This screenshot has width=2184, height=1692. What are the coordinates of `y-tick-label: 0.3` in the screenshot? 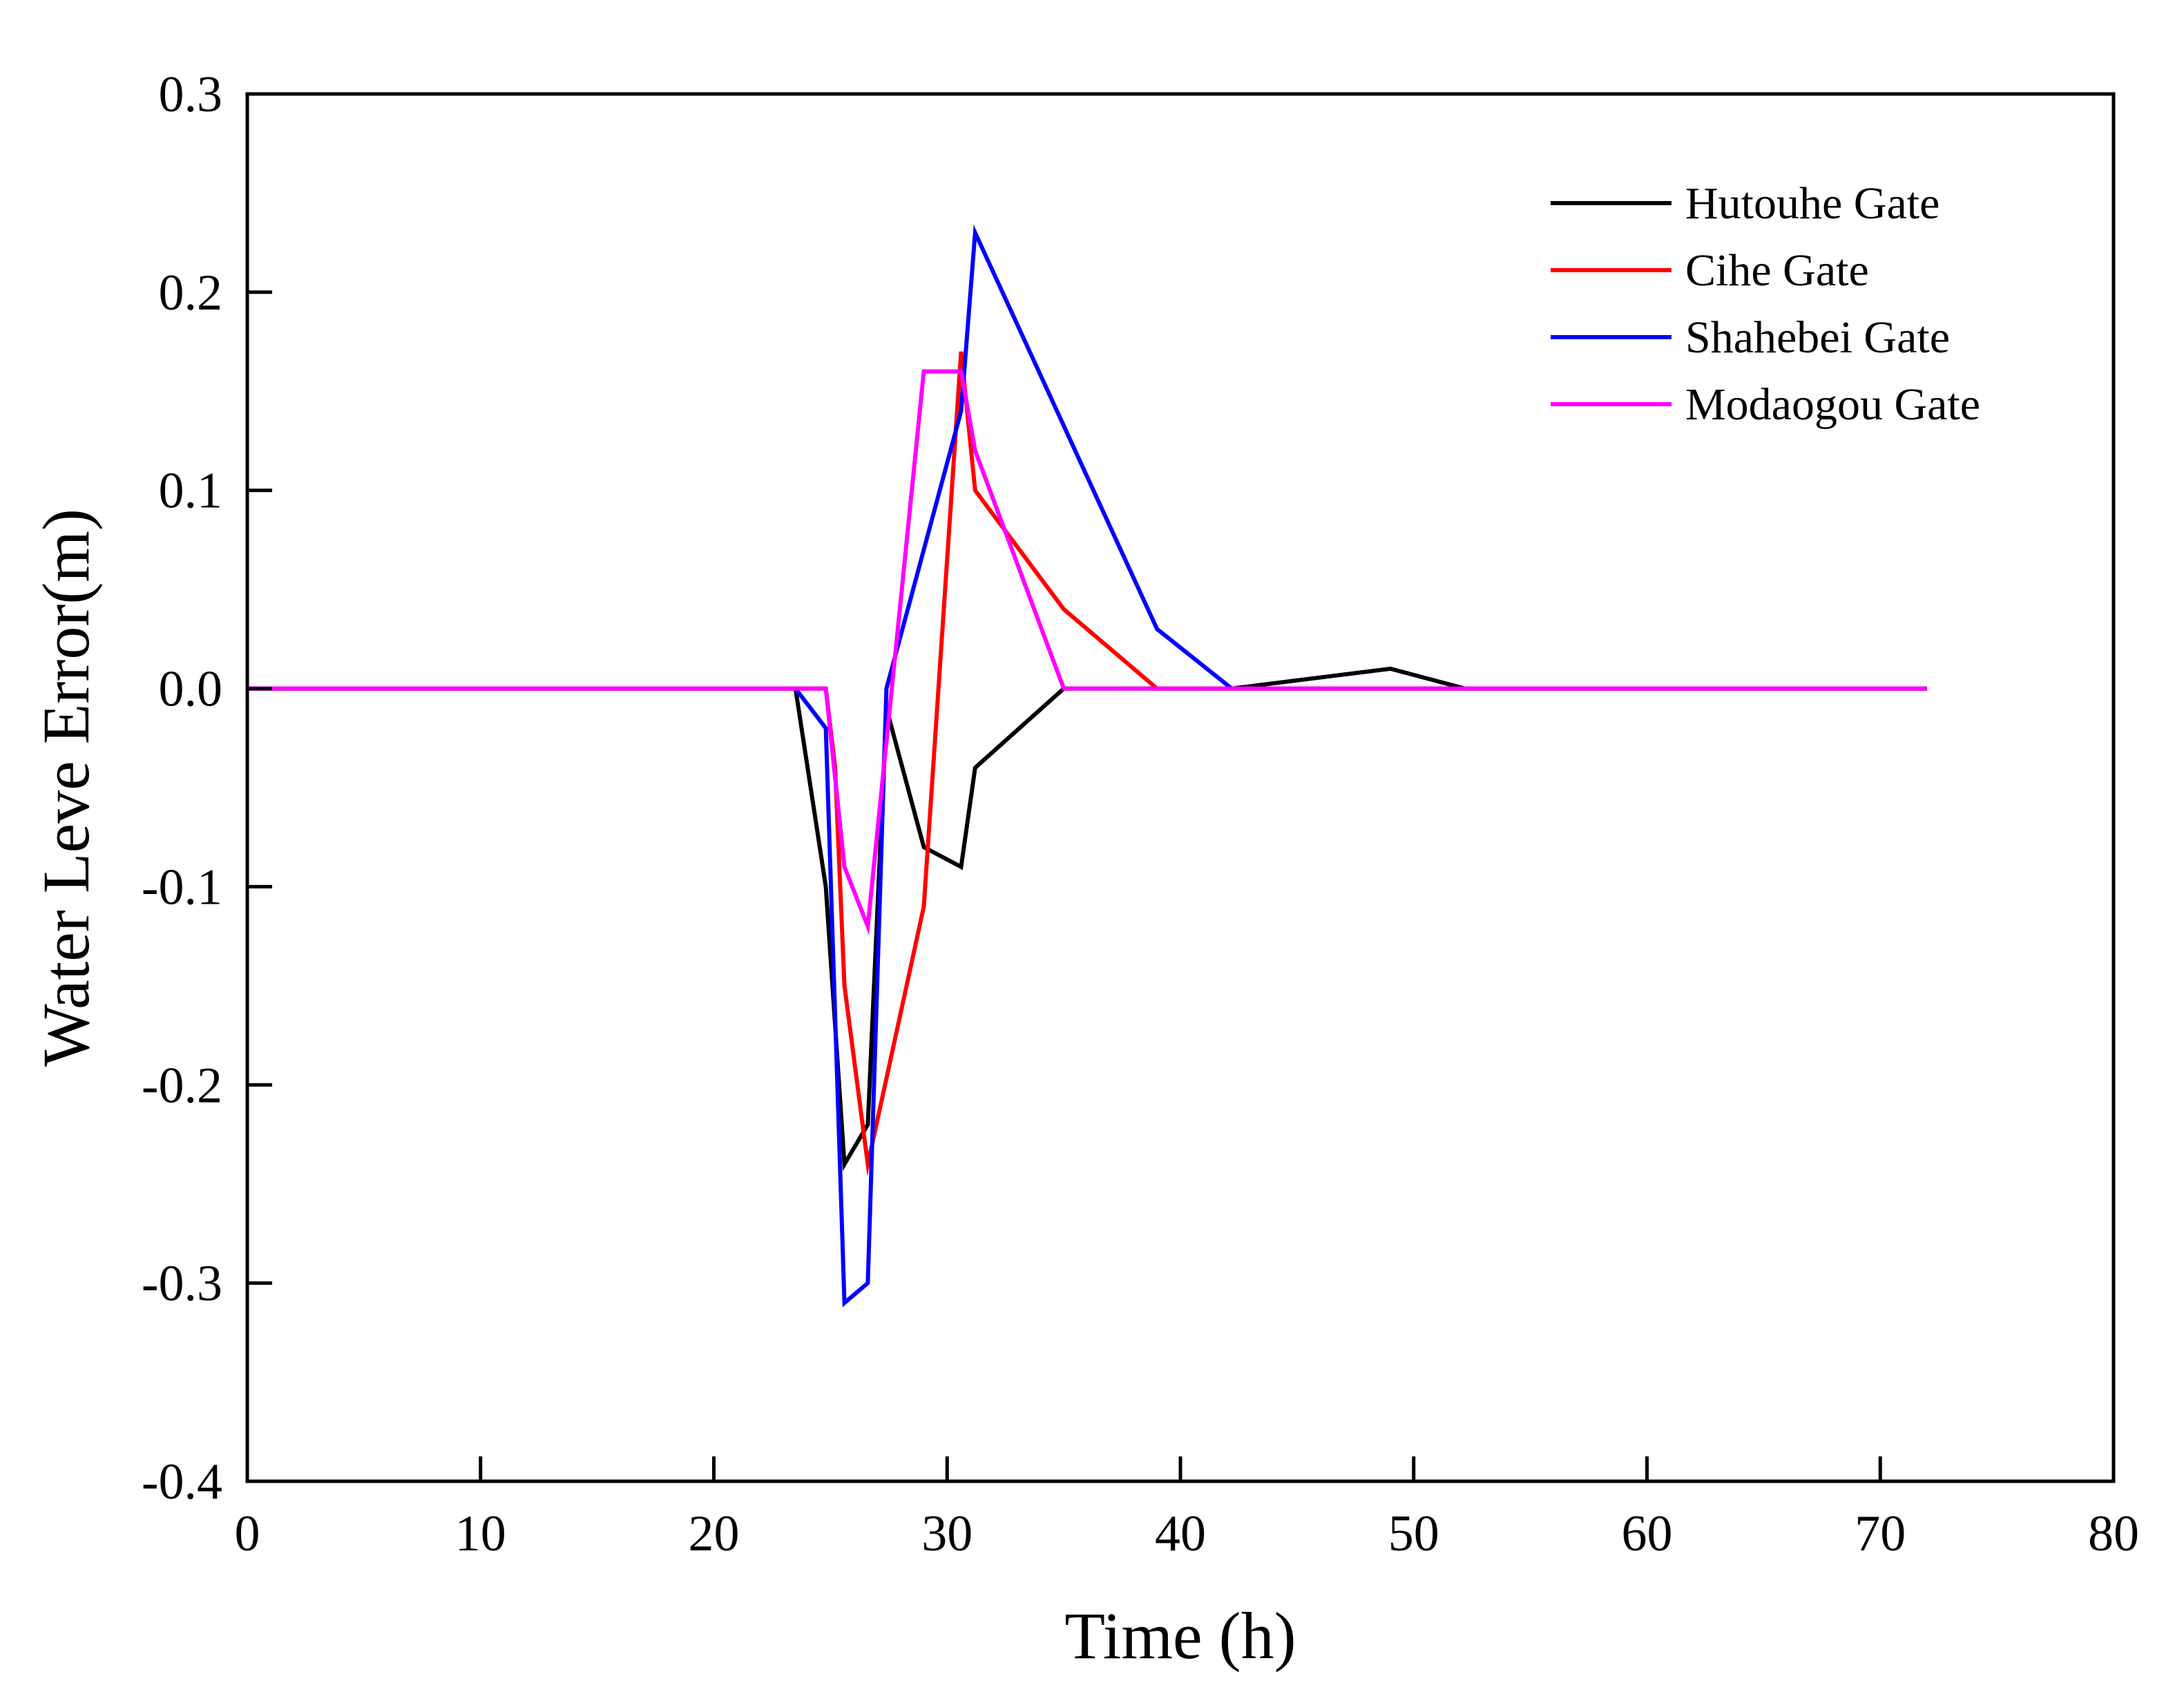 It's located at (191, 95).